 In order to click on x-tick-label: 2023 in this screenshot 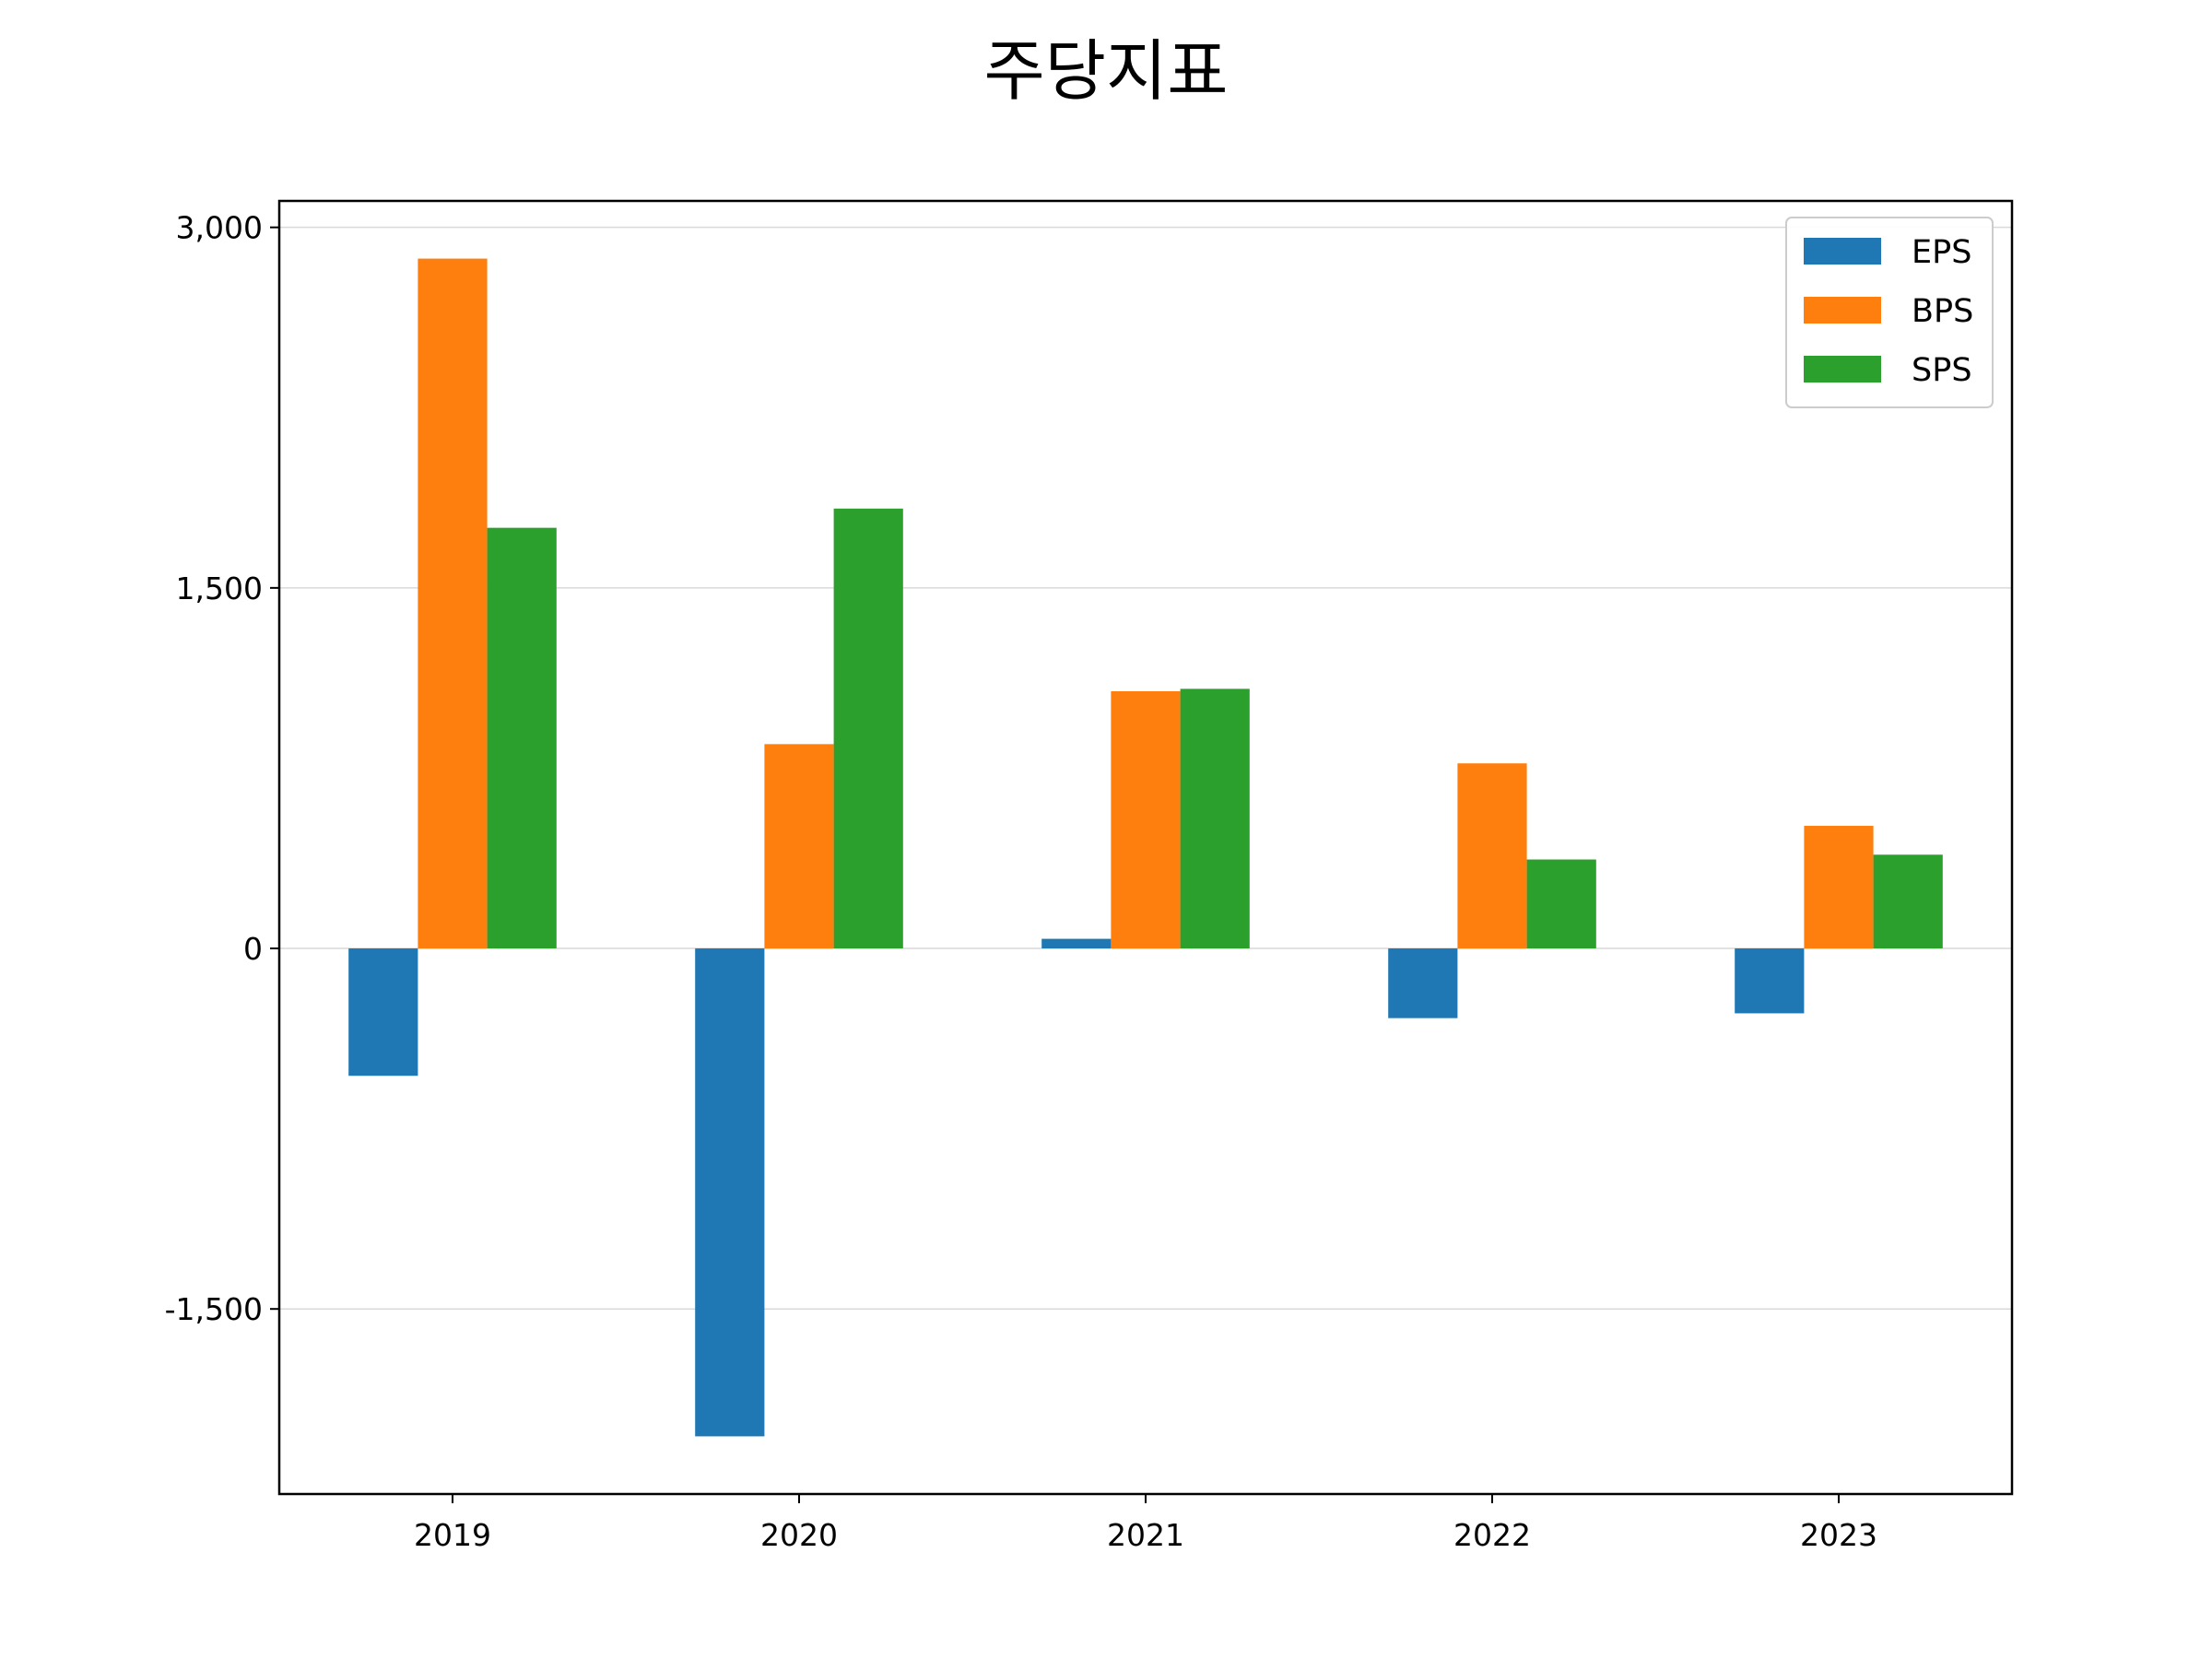, I will do `click(1838, 1535)`.